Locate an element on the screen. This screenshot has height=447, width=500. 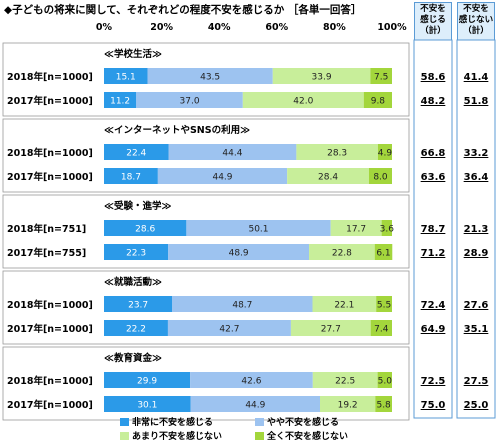
legend-label: あまり不安を感じない is located at coordinates (177, 436).